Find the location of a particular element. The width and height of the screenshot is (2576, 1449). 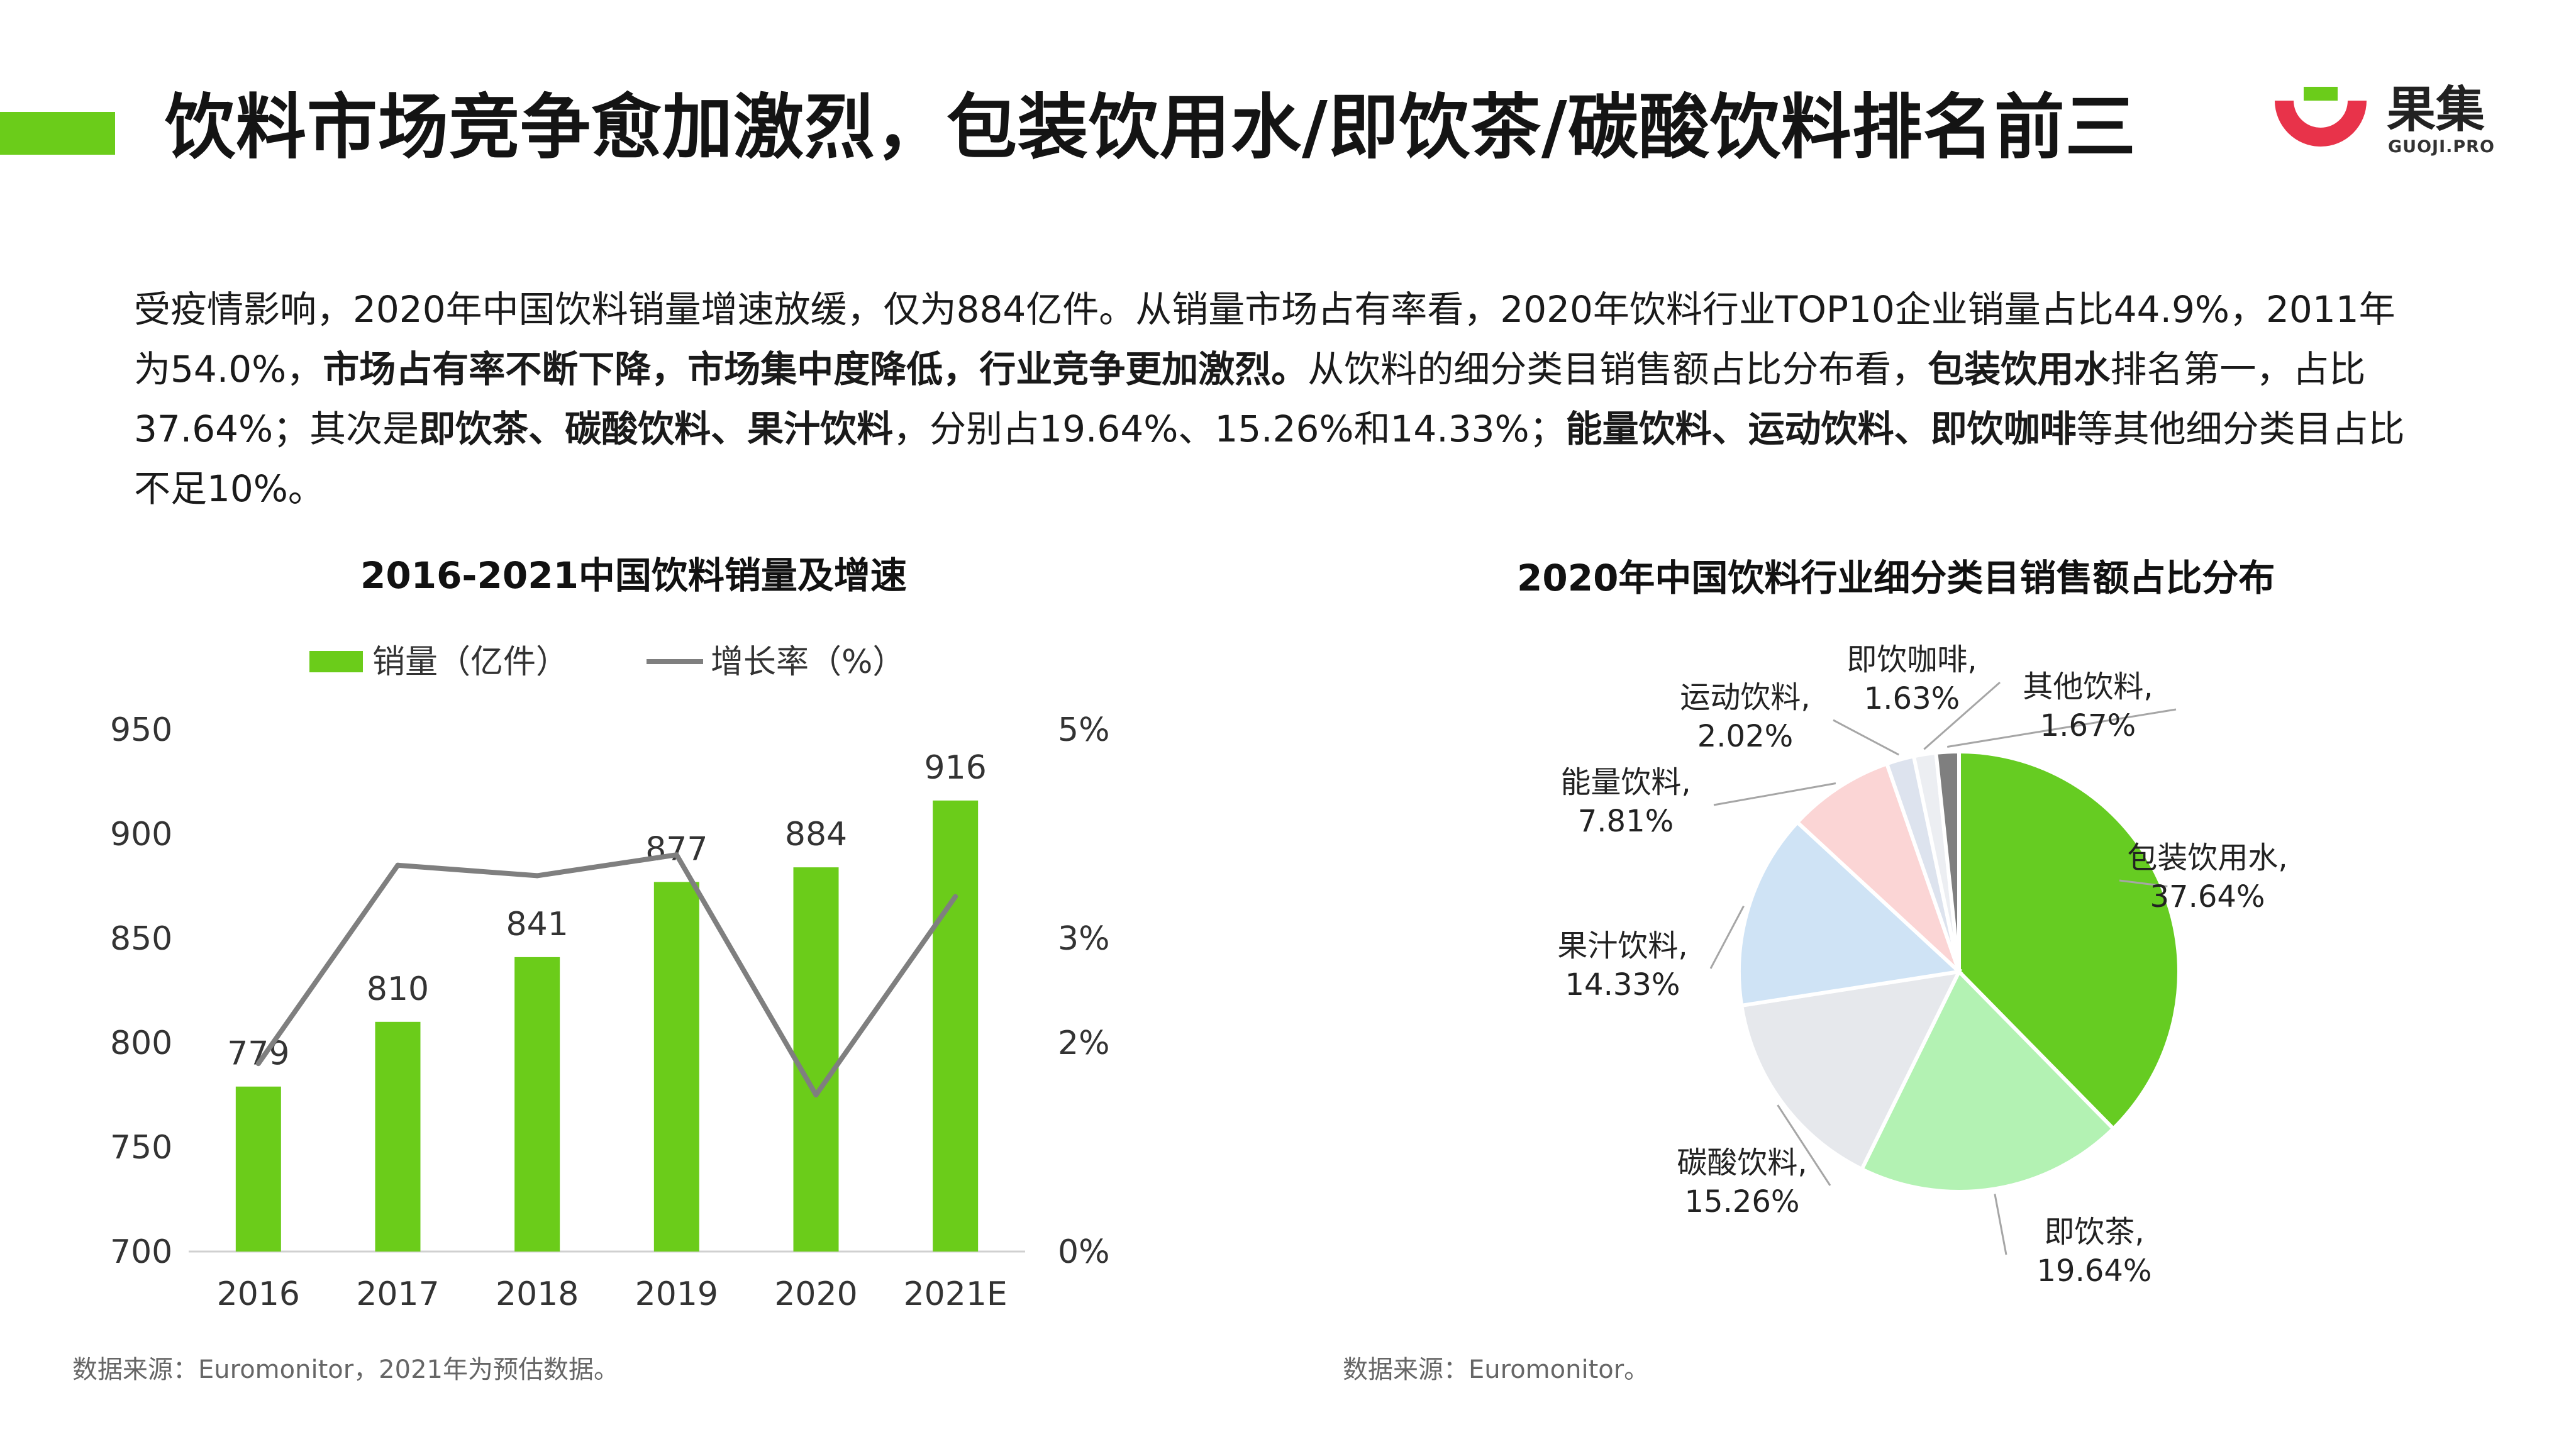

pie-slice-name: 碳酸饮料, is located at coordinates (1742, 1162).